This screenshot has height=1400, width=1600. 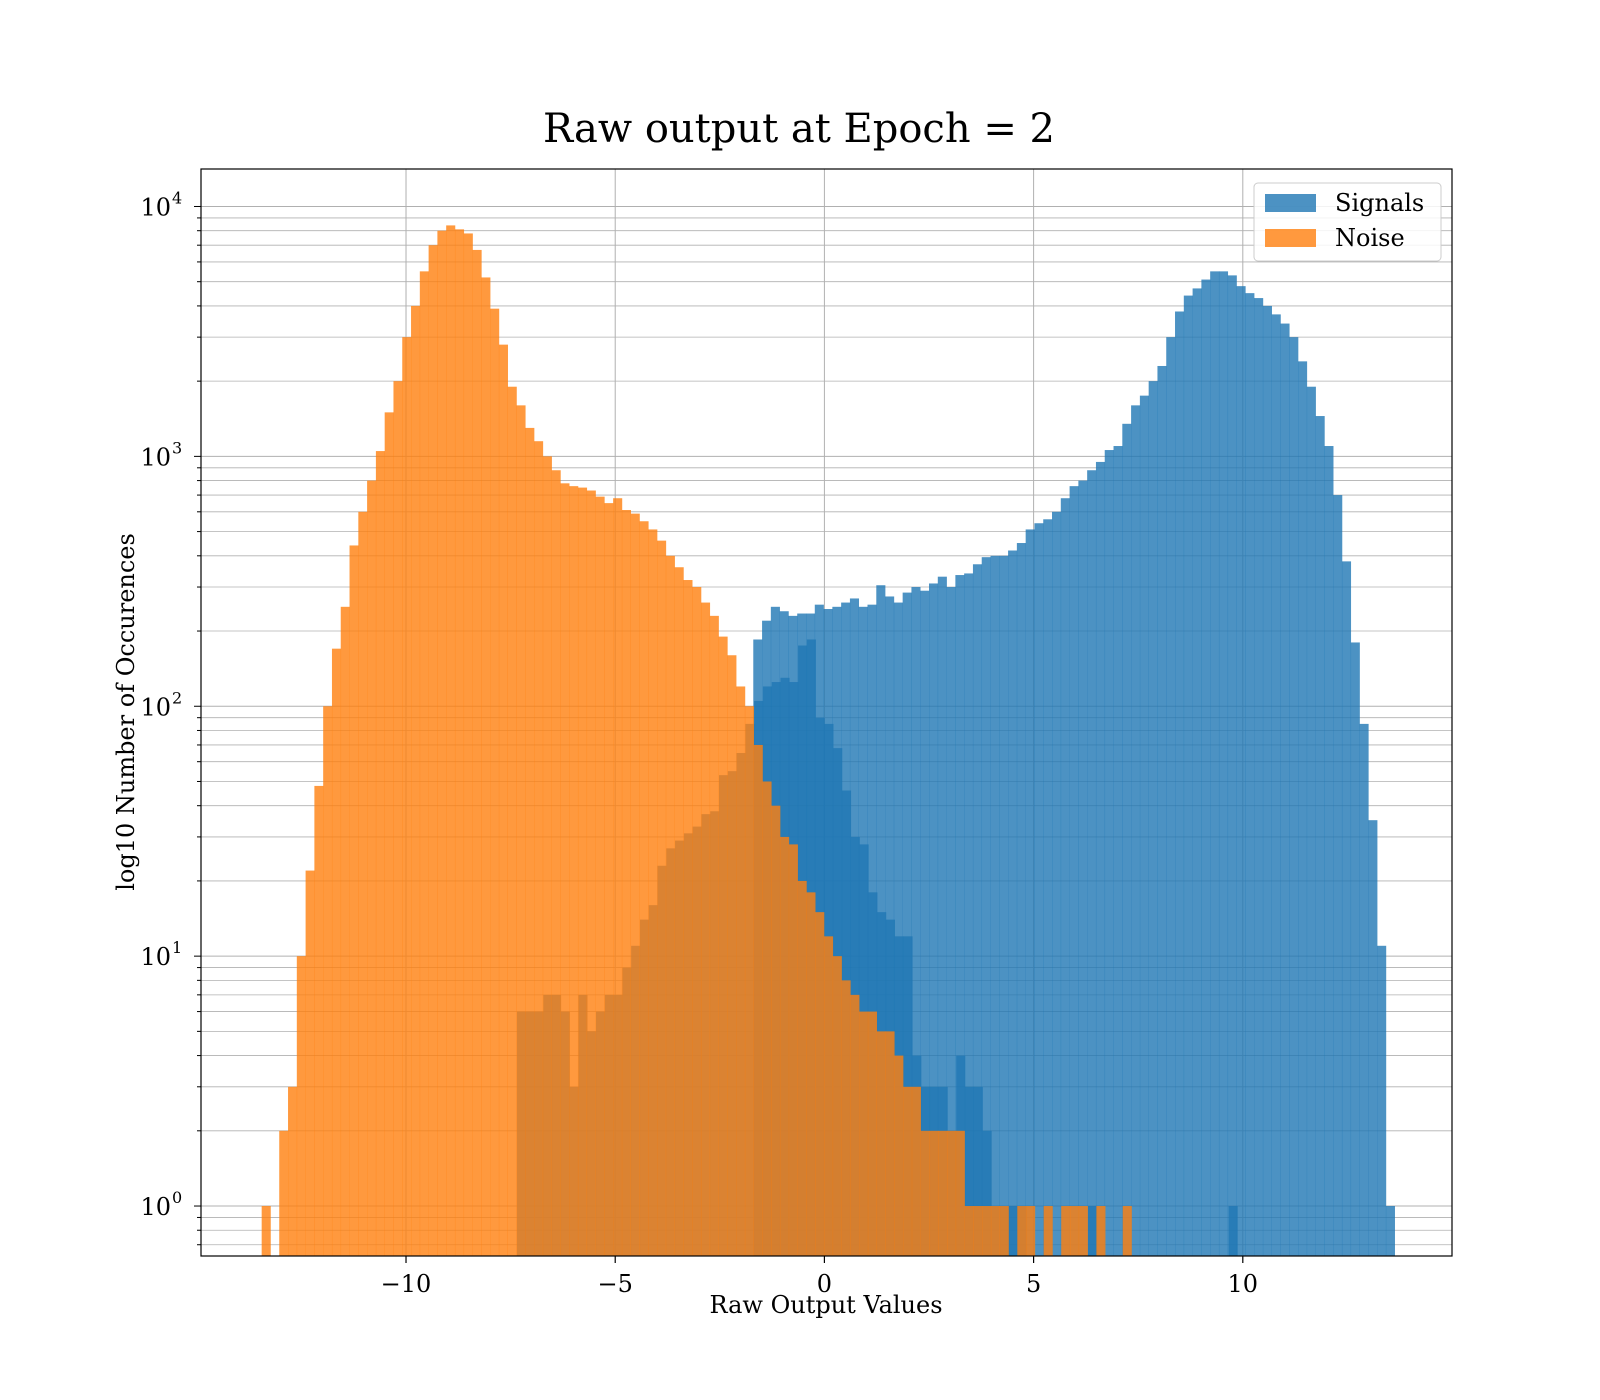 I want to click on x-tick-label: 10, so click(x=1243, y=1284).